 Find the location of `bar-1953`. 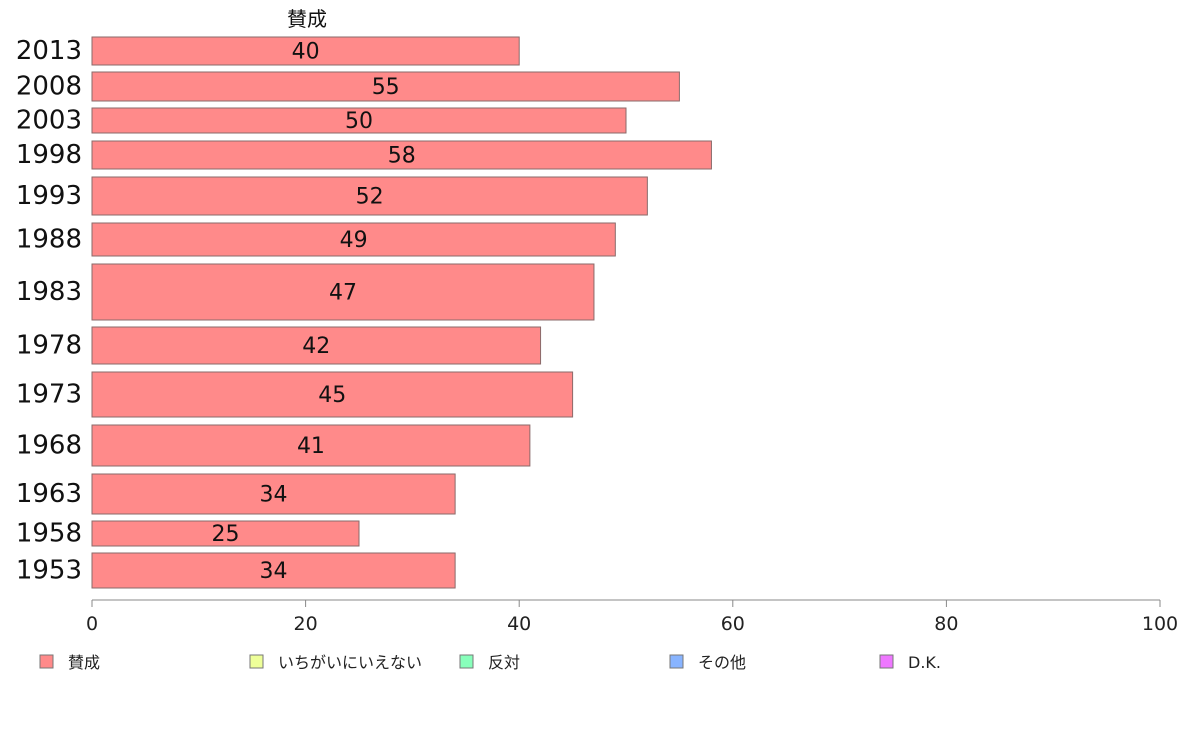

bar-1953 is located at coordinates (273, 570).